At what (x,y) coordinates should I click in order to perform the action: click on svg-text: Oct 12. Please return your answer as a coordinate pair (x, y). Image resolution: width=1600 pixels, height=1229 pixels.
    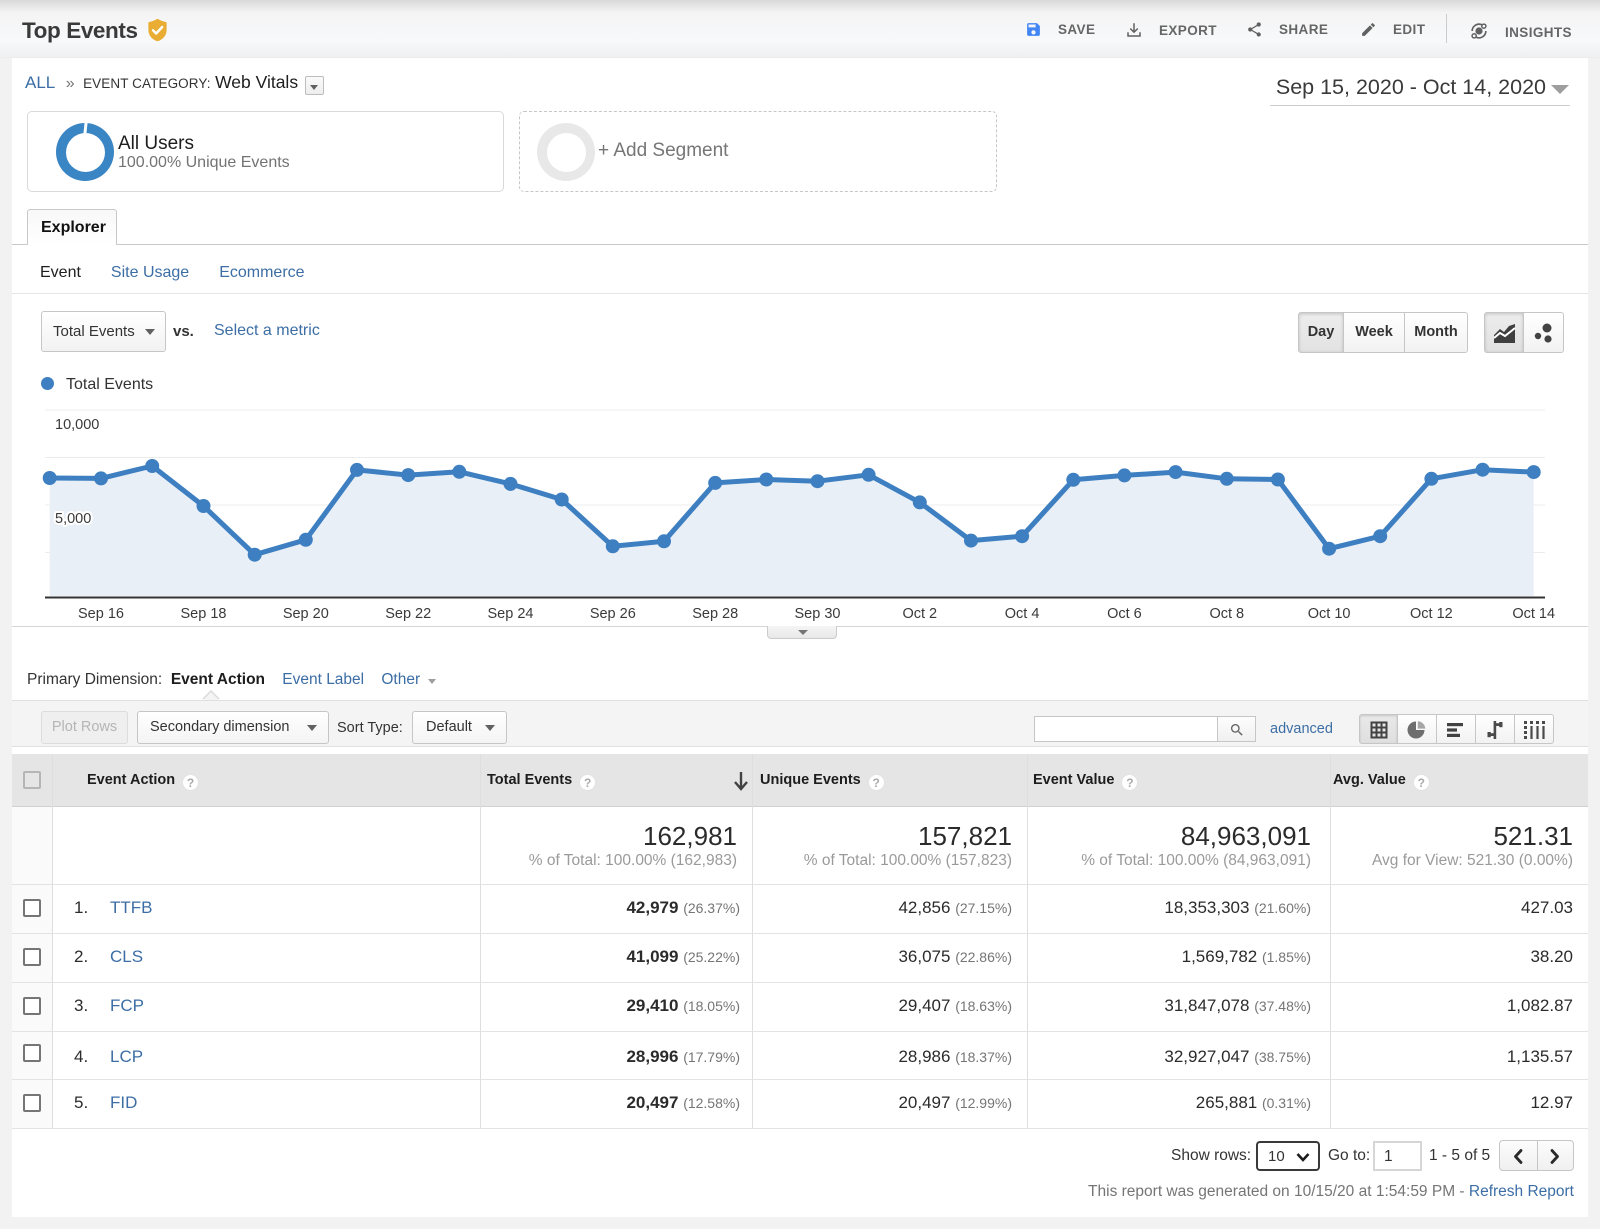
    Looking at the image, I should click on (1431, 614).